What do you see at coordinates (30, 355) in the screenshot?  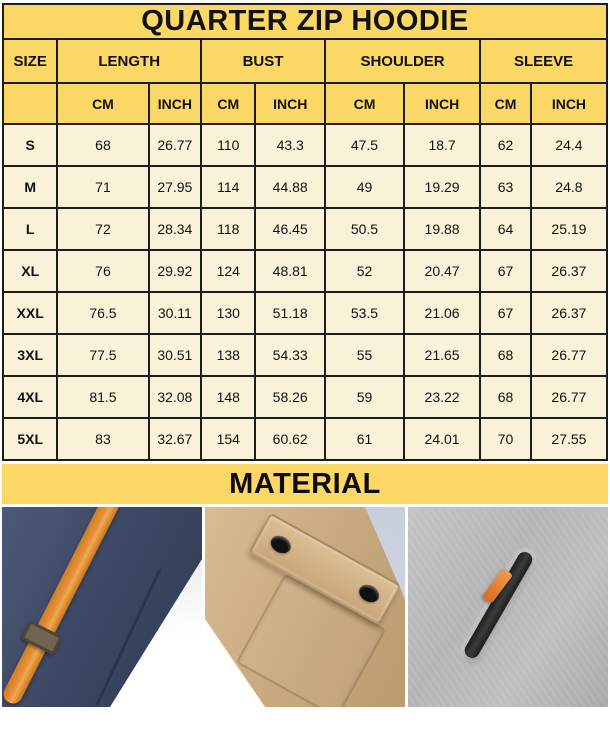 I see `row-size-label: 3XL` at bounding box center [30, 355].